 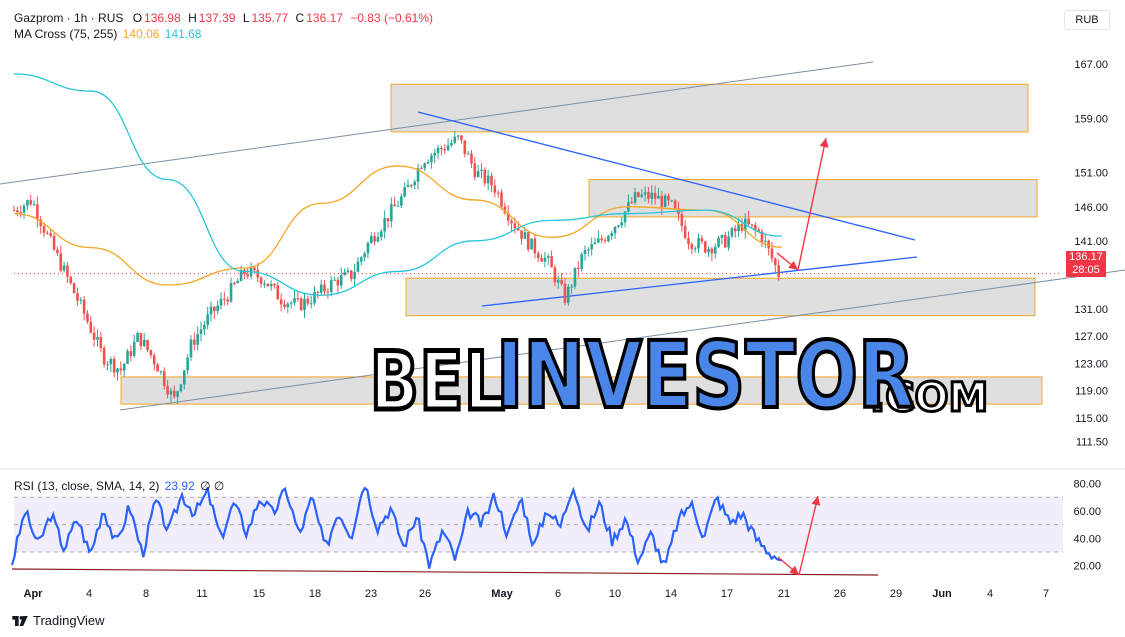 What do you see at coordinates (615, 594) in the screenshot?
I see `time-tick-label: 10` at bounding box center [615, 594].